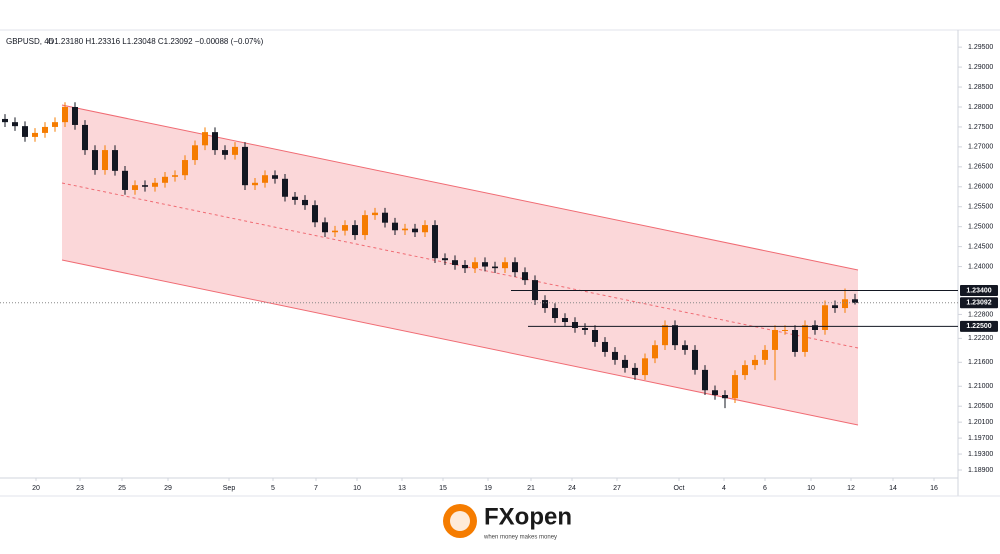 The image size is (1000, 554). Describe the element at coordinates (531, 488) in the screenshot. I see `x-tick-label: 21` at that location.